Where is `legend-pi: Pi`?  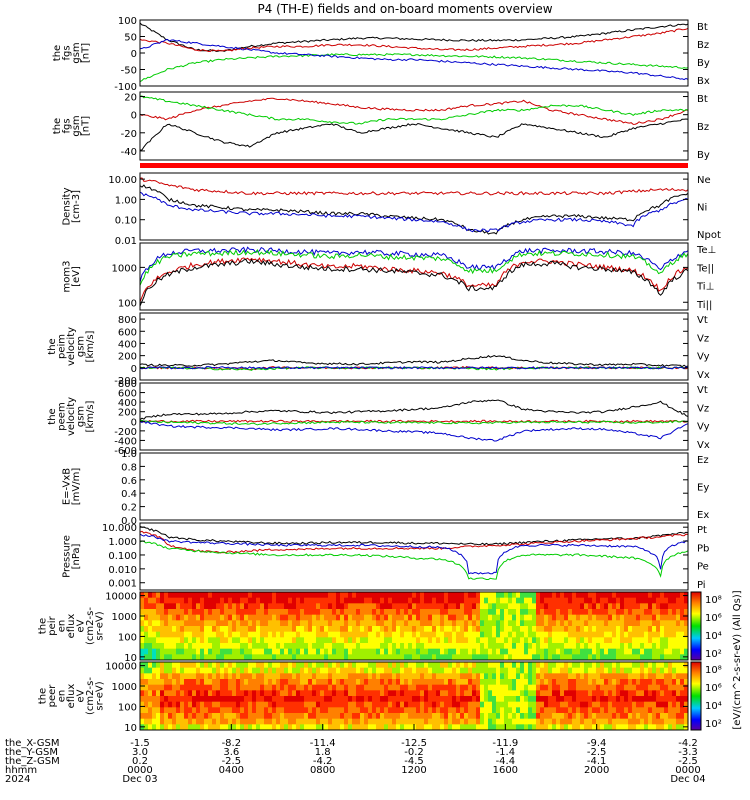
legend-pi: Pi is located at coordinates (701, 585).